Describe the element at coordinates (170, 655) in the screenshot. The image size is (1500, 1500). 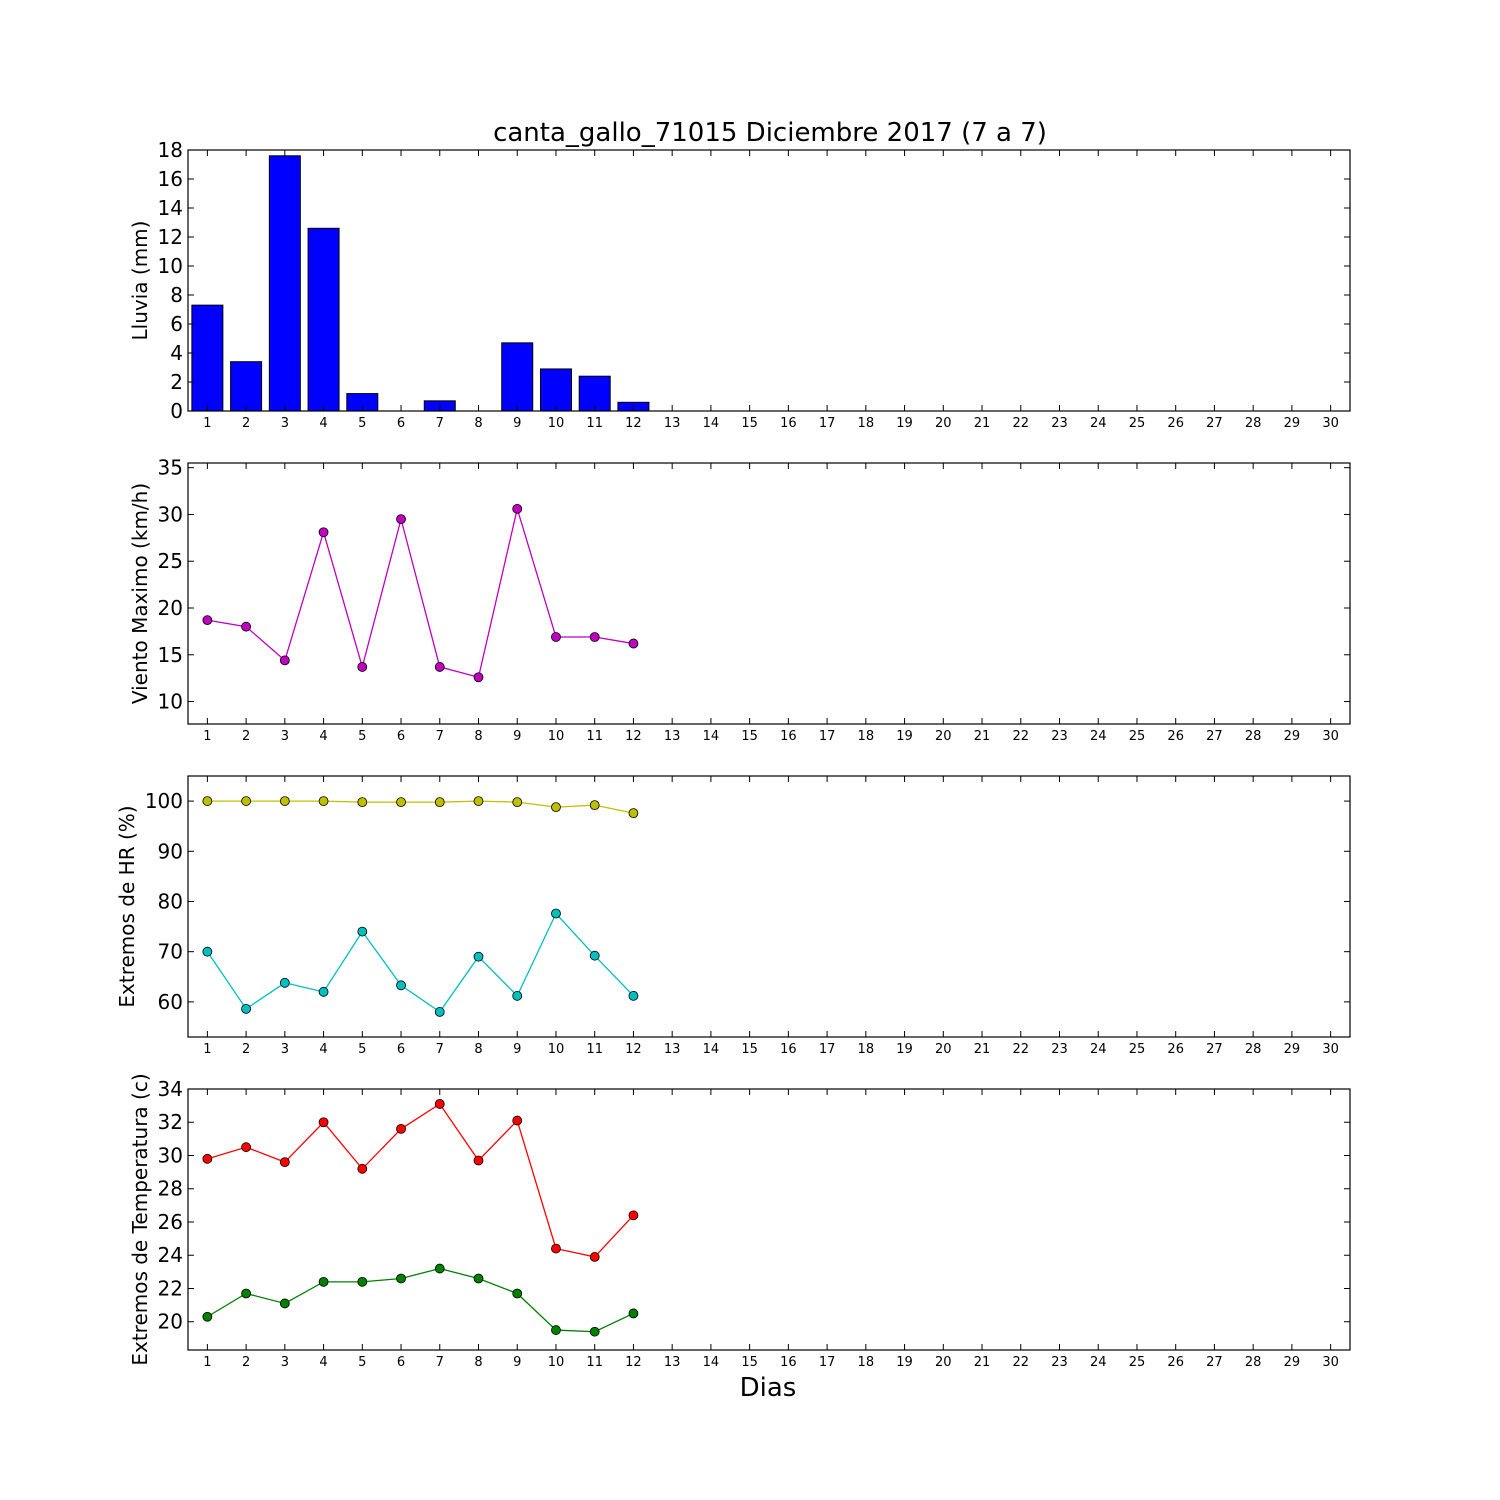
I see `y-tick-label: 15` at that location.